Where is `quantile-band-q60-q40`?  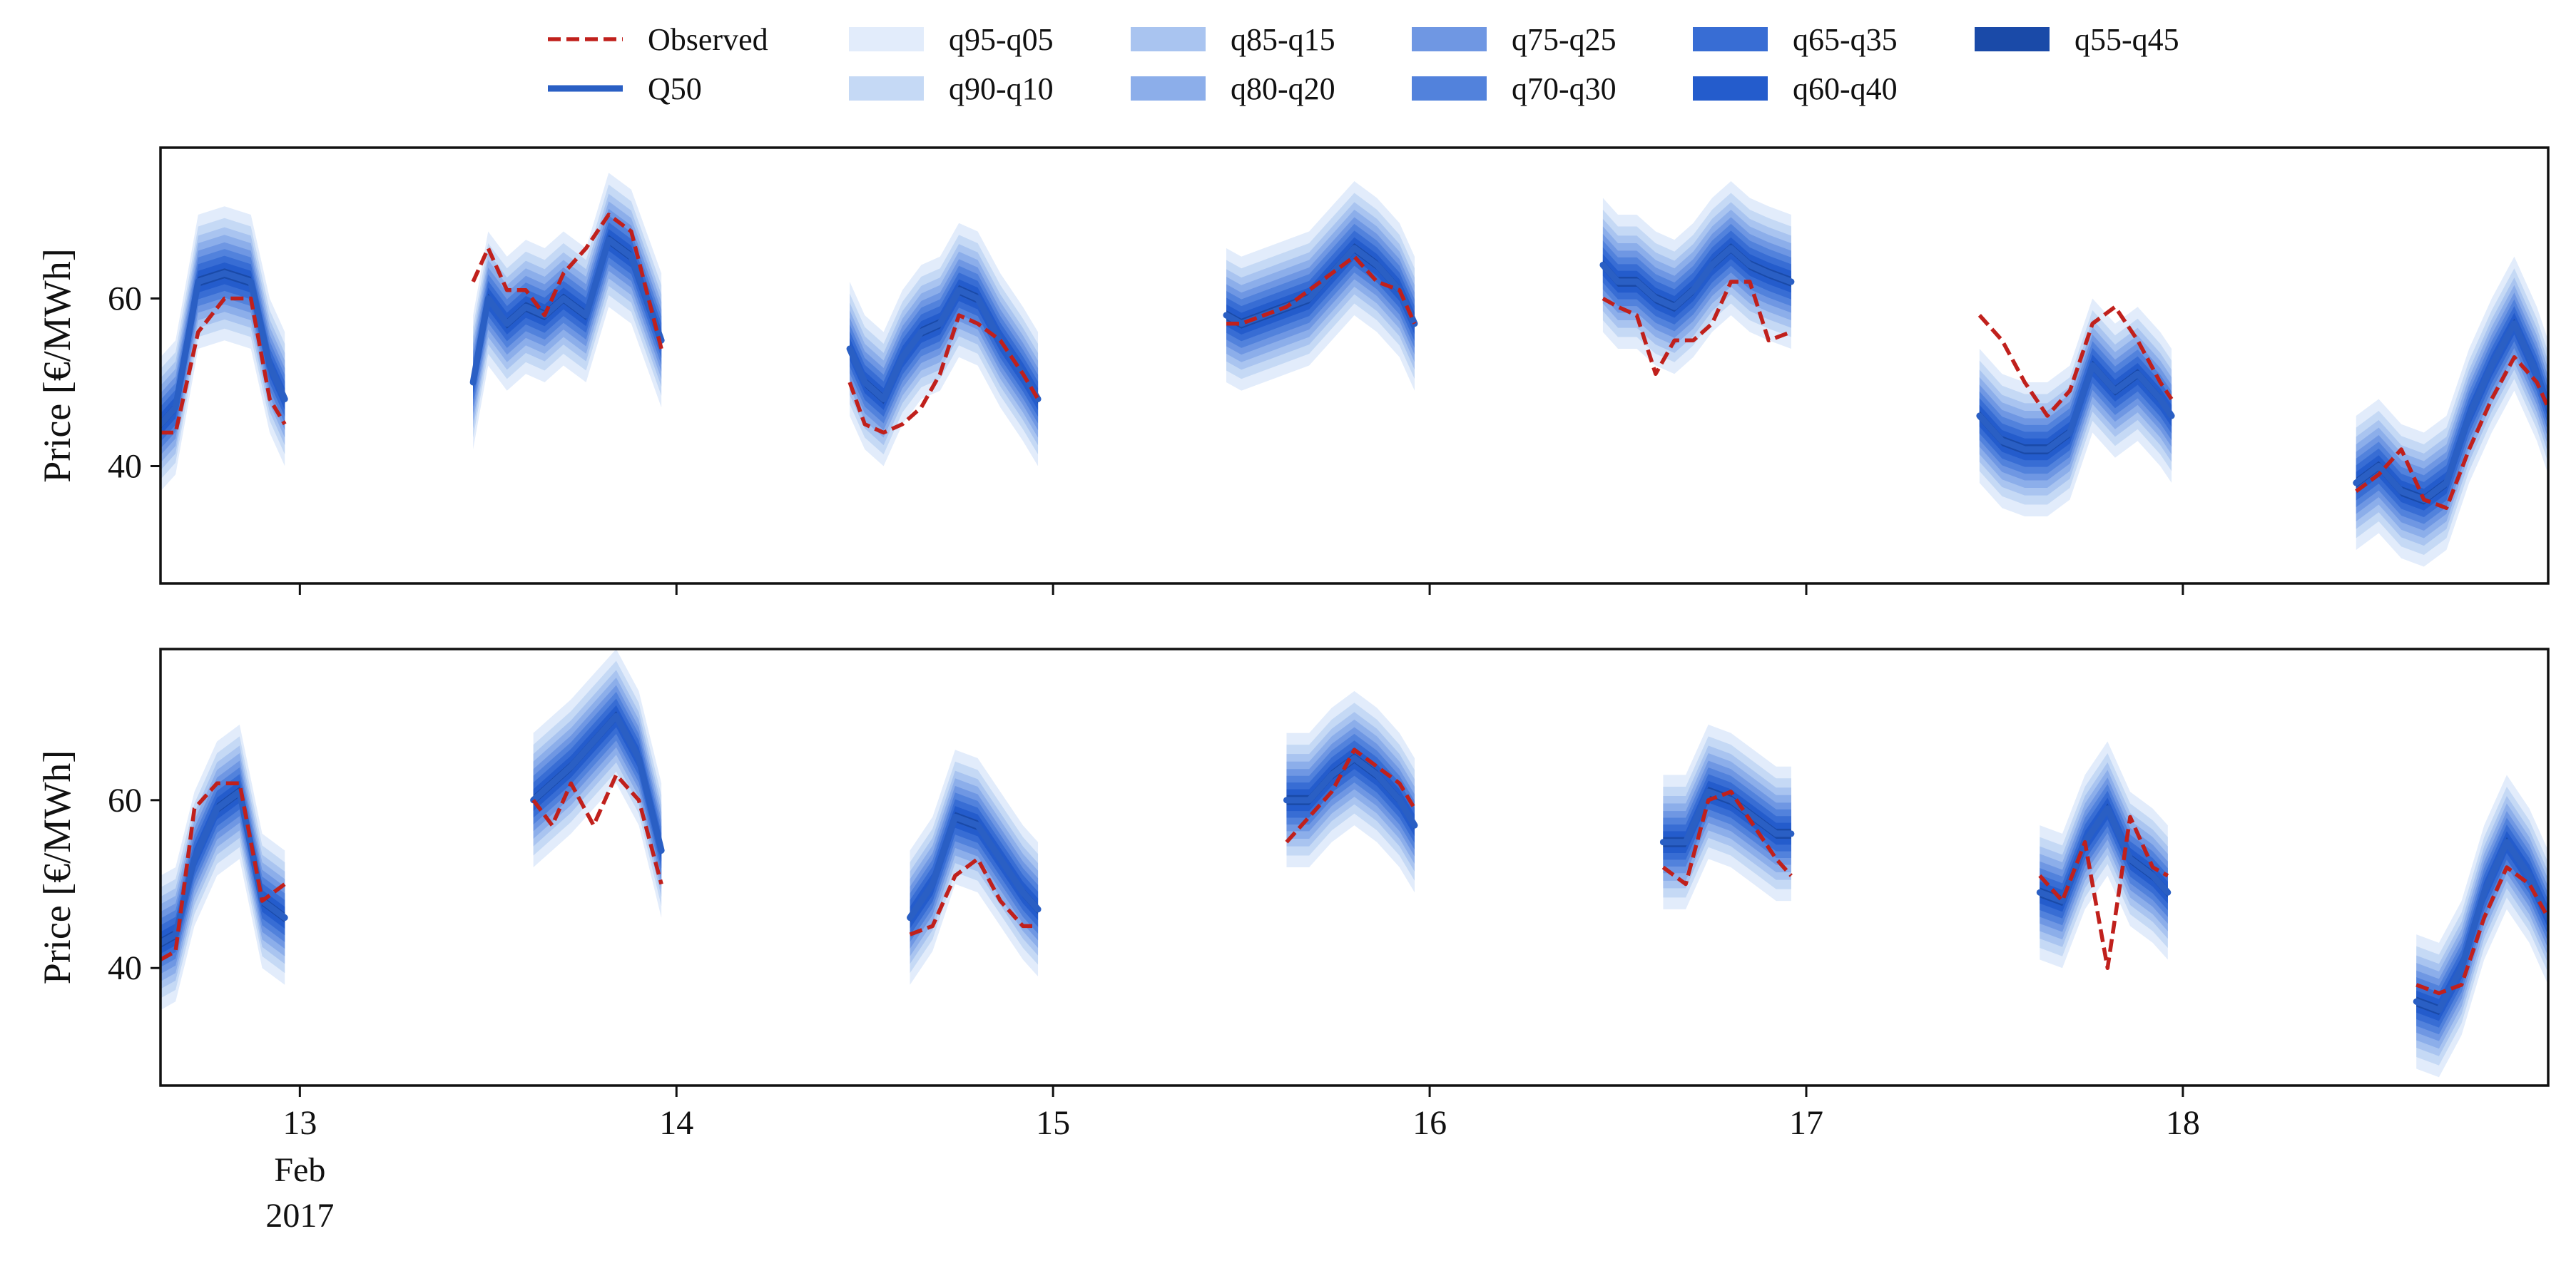 quantile-band-q60-q40 is located at coordinates (567, 311).